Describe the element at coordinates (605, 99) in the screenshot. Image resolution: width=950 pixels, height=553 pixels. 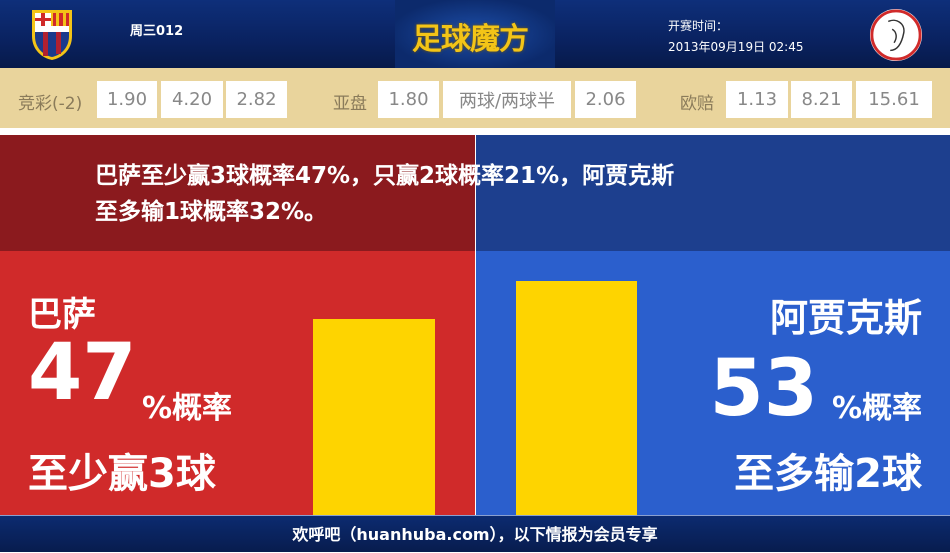
I see `yapan-odds-away: 2.06` at that location.